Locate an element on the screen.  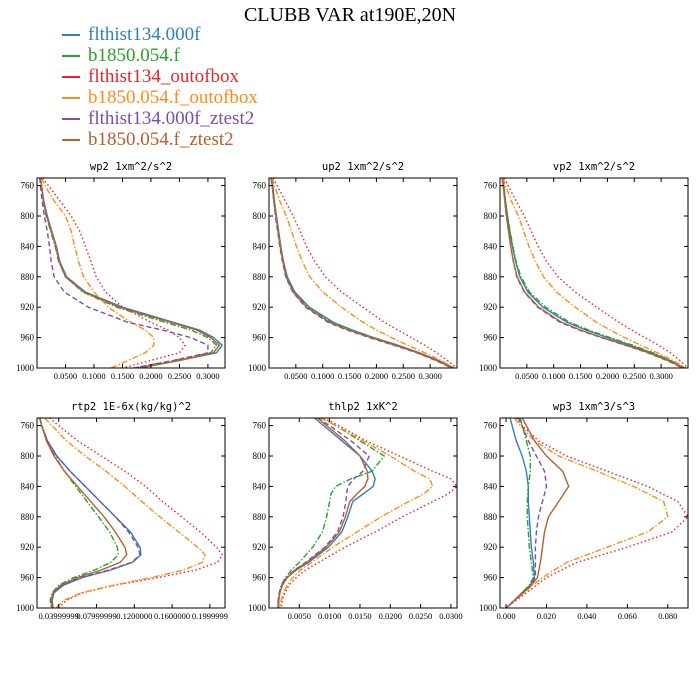
chart-title: wp2 1xm^2/s^2 is located at coordinates (131, 167).